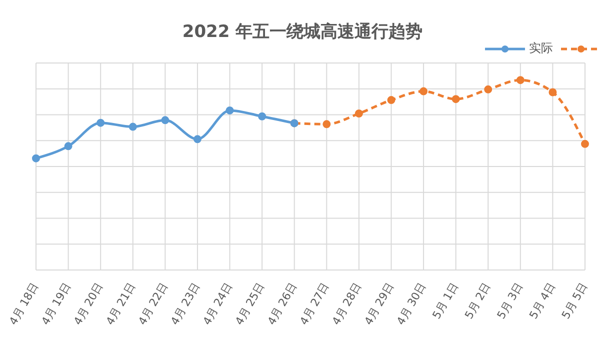 This screenshot has height=340, width=605. I want to click on x-tick-label: 4月 21日, so click(121, 304).